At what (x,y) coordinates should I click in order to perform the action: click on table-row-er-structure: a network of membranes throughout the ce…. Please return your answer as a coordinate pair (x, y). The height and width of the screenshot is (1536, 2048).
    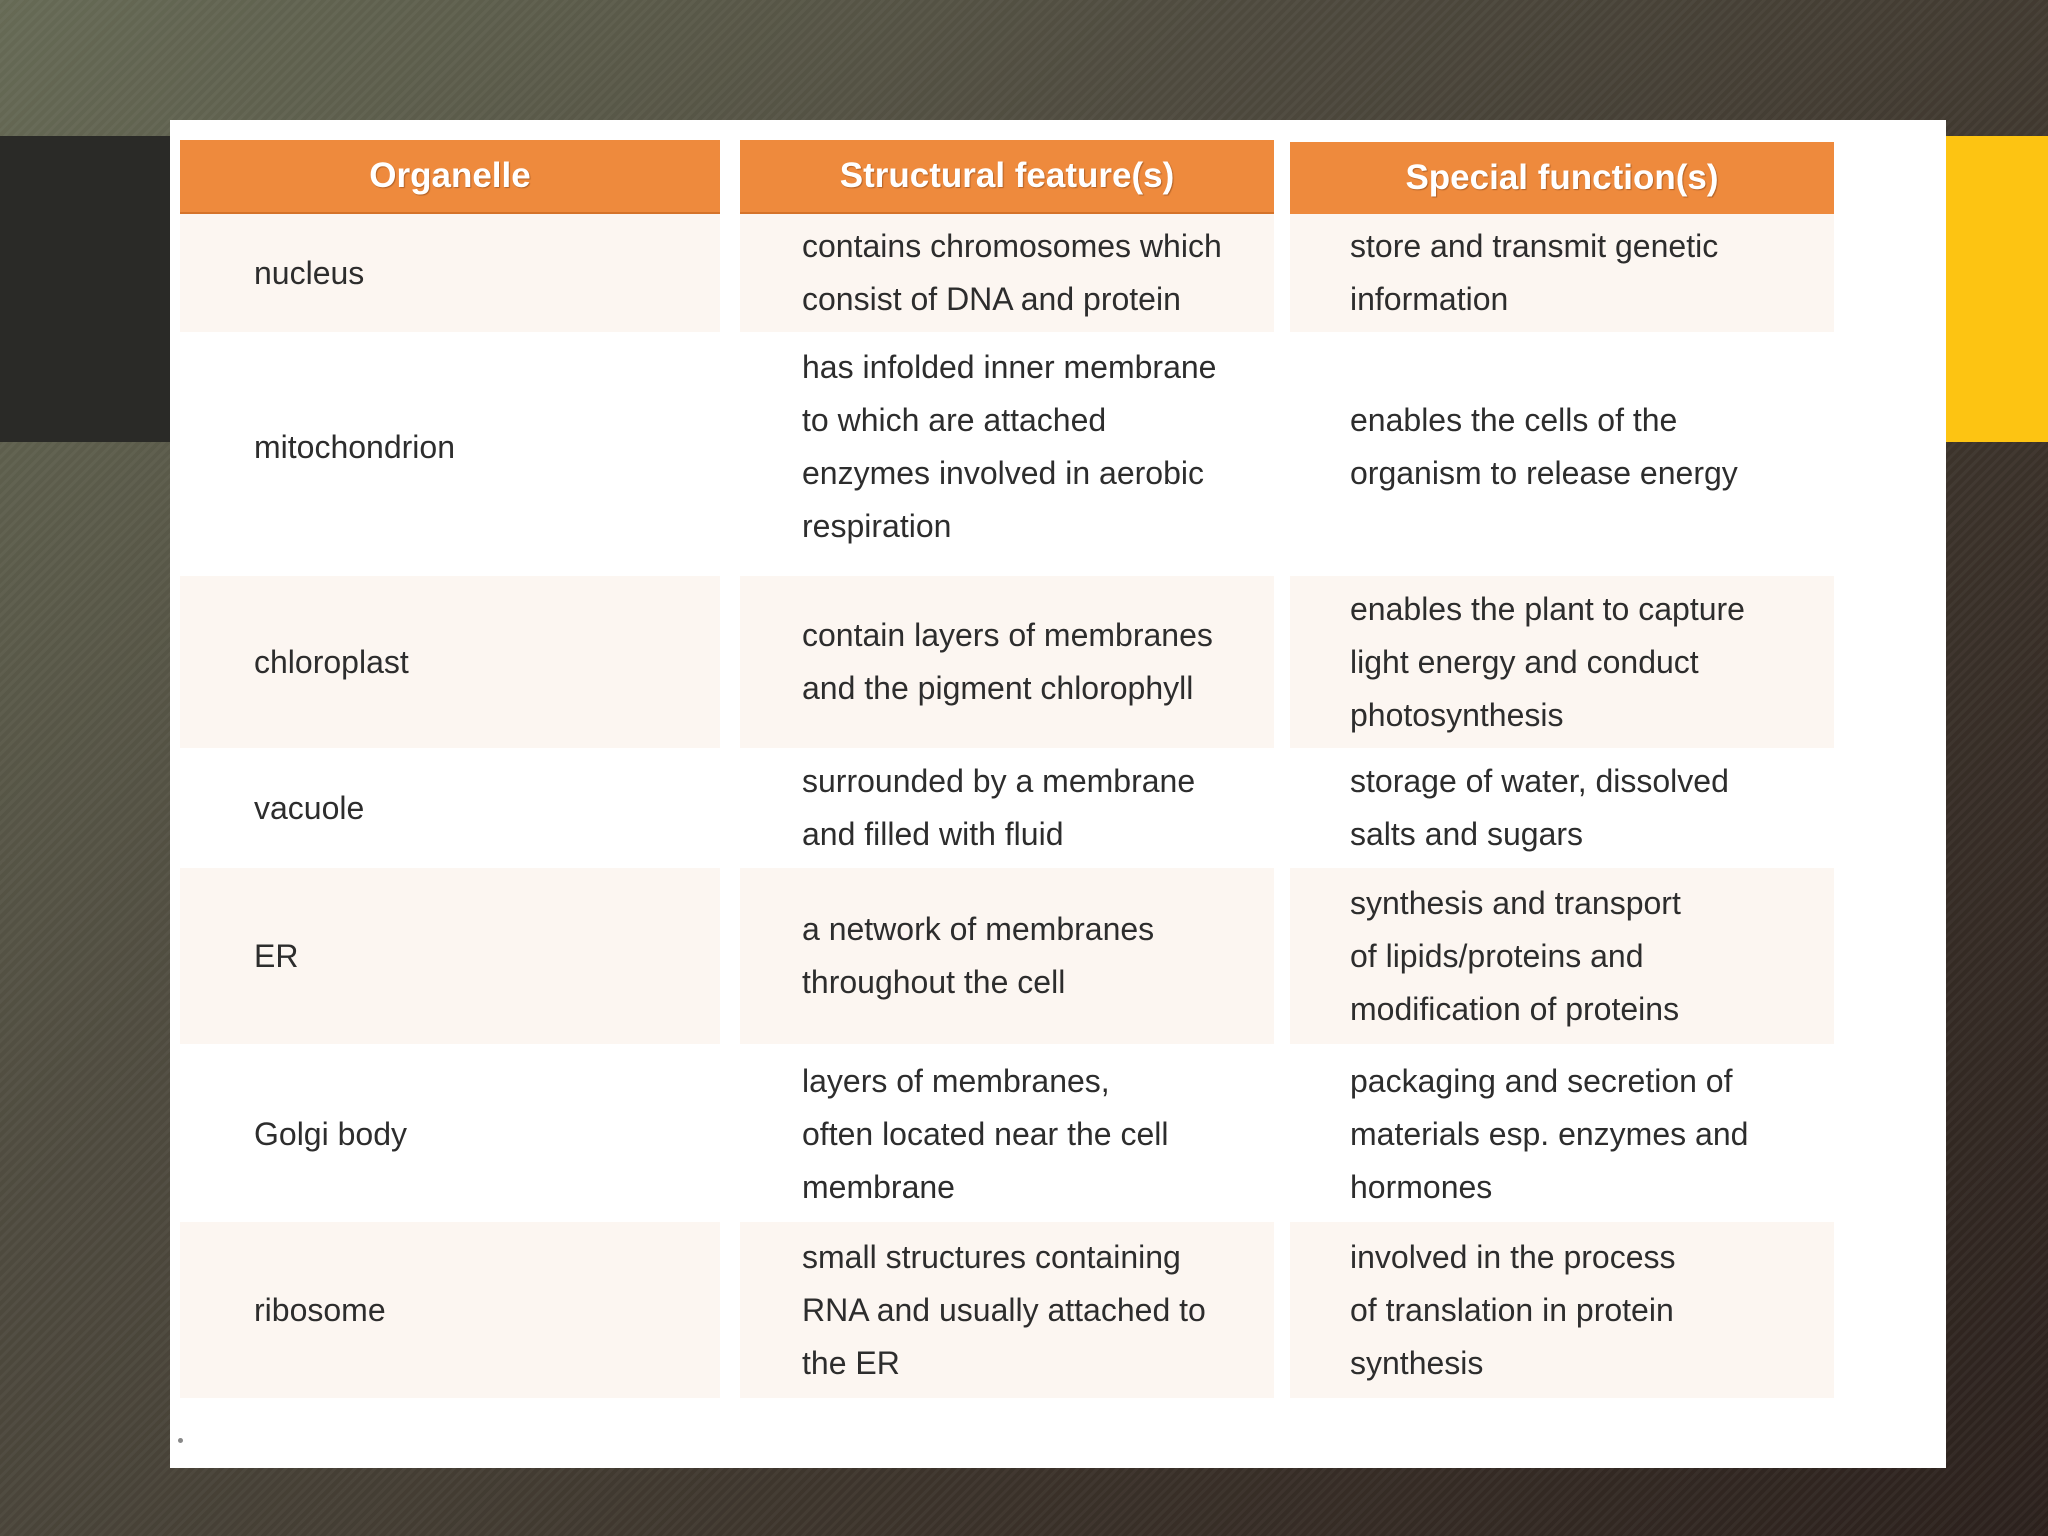
    Looking at the image, I should click on (1007, 956).